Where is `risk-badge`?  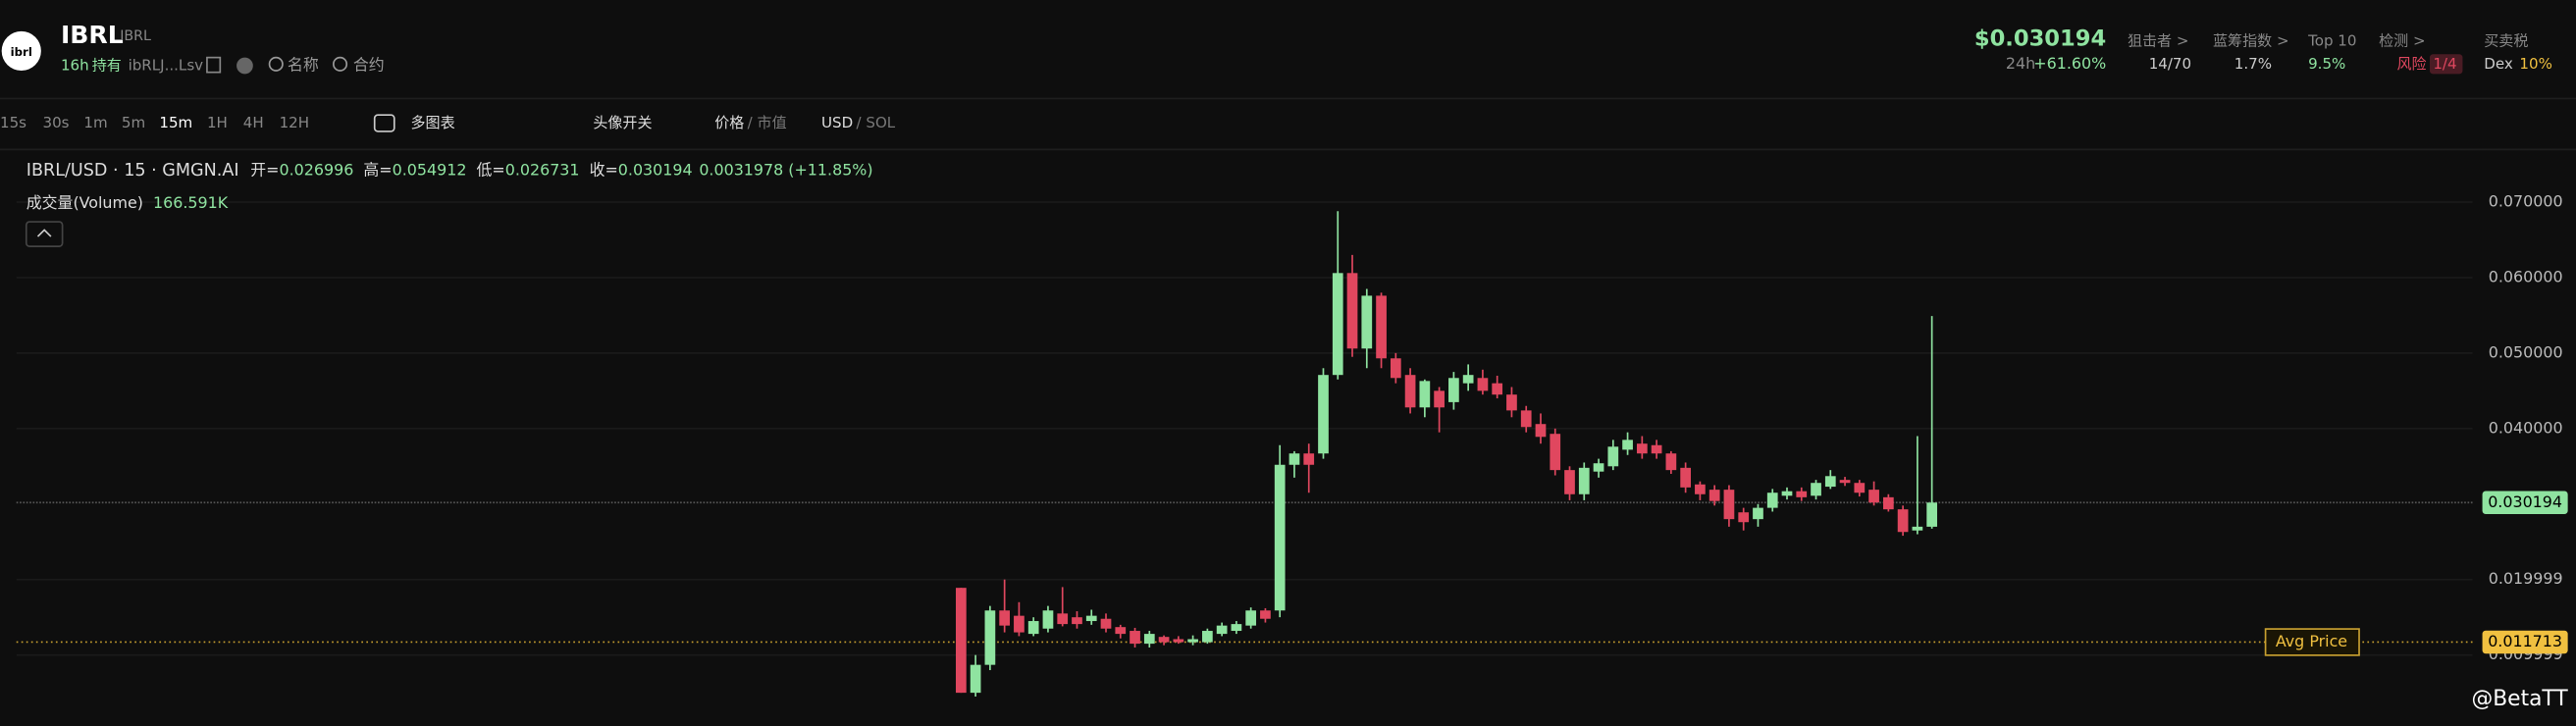 risk-badge is located at coordinates (2446, 65).